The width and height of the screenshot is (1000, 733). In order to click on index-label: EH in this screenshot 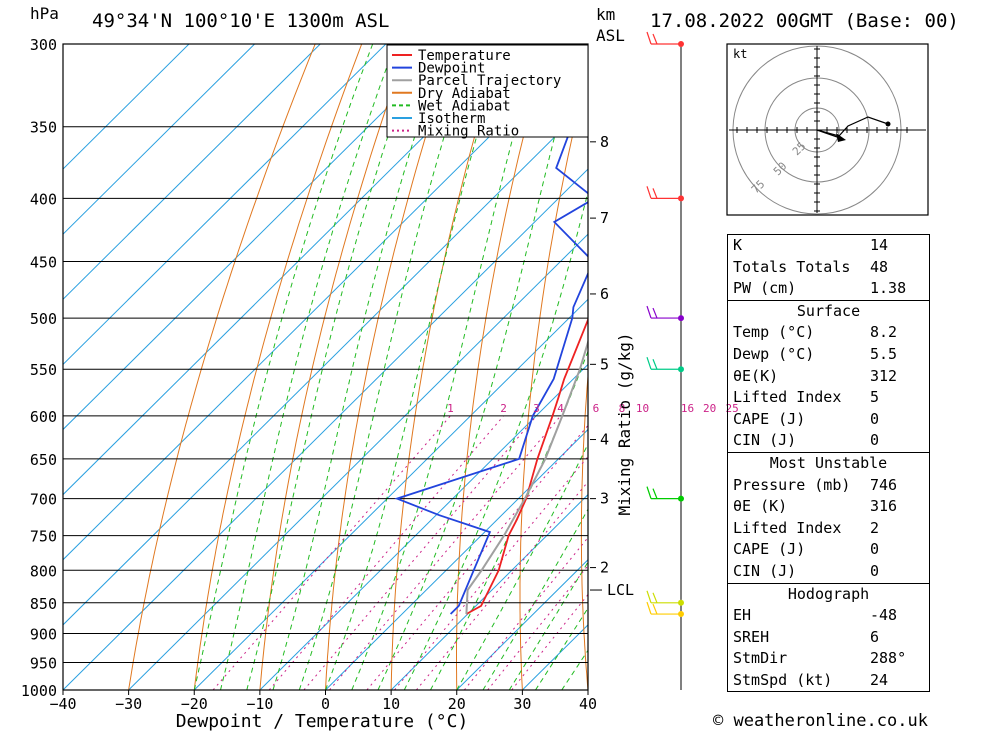, I will do `click(742, 615)`.